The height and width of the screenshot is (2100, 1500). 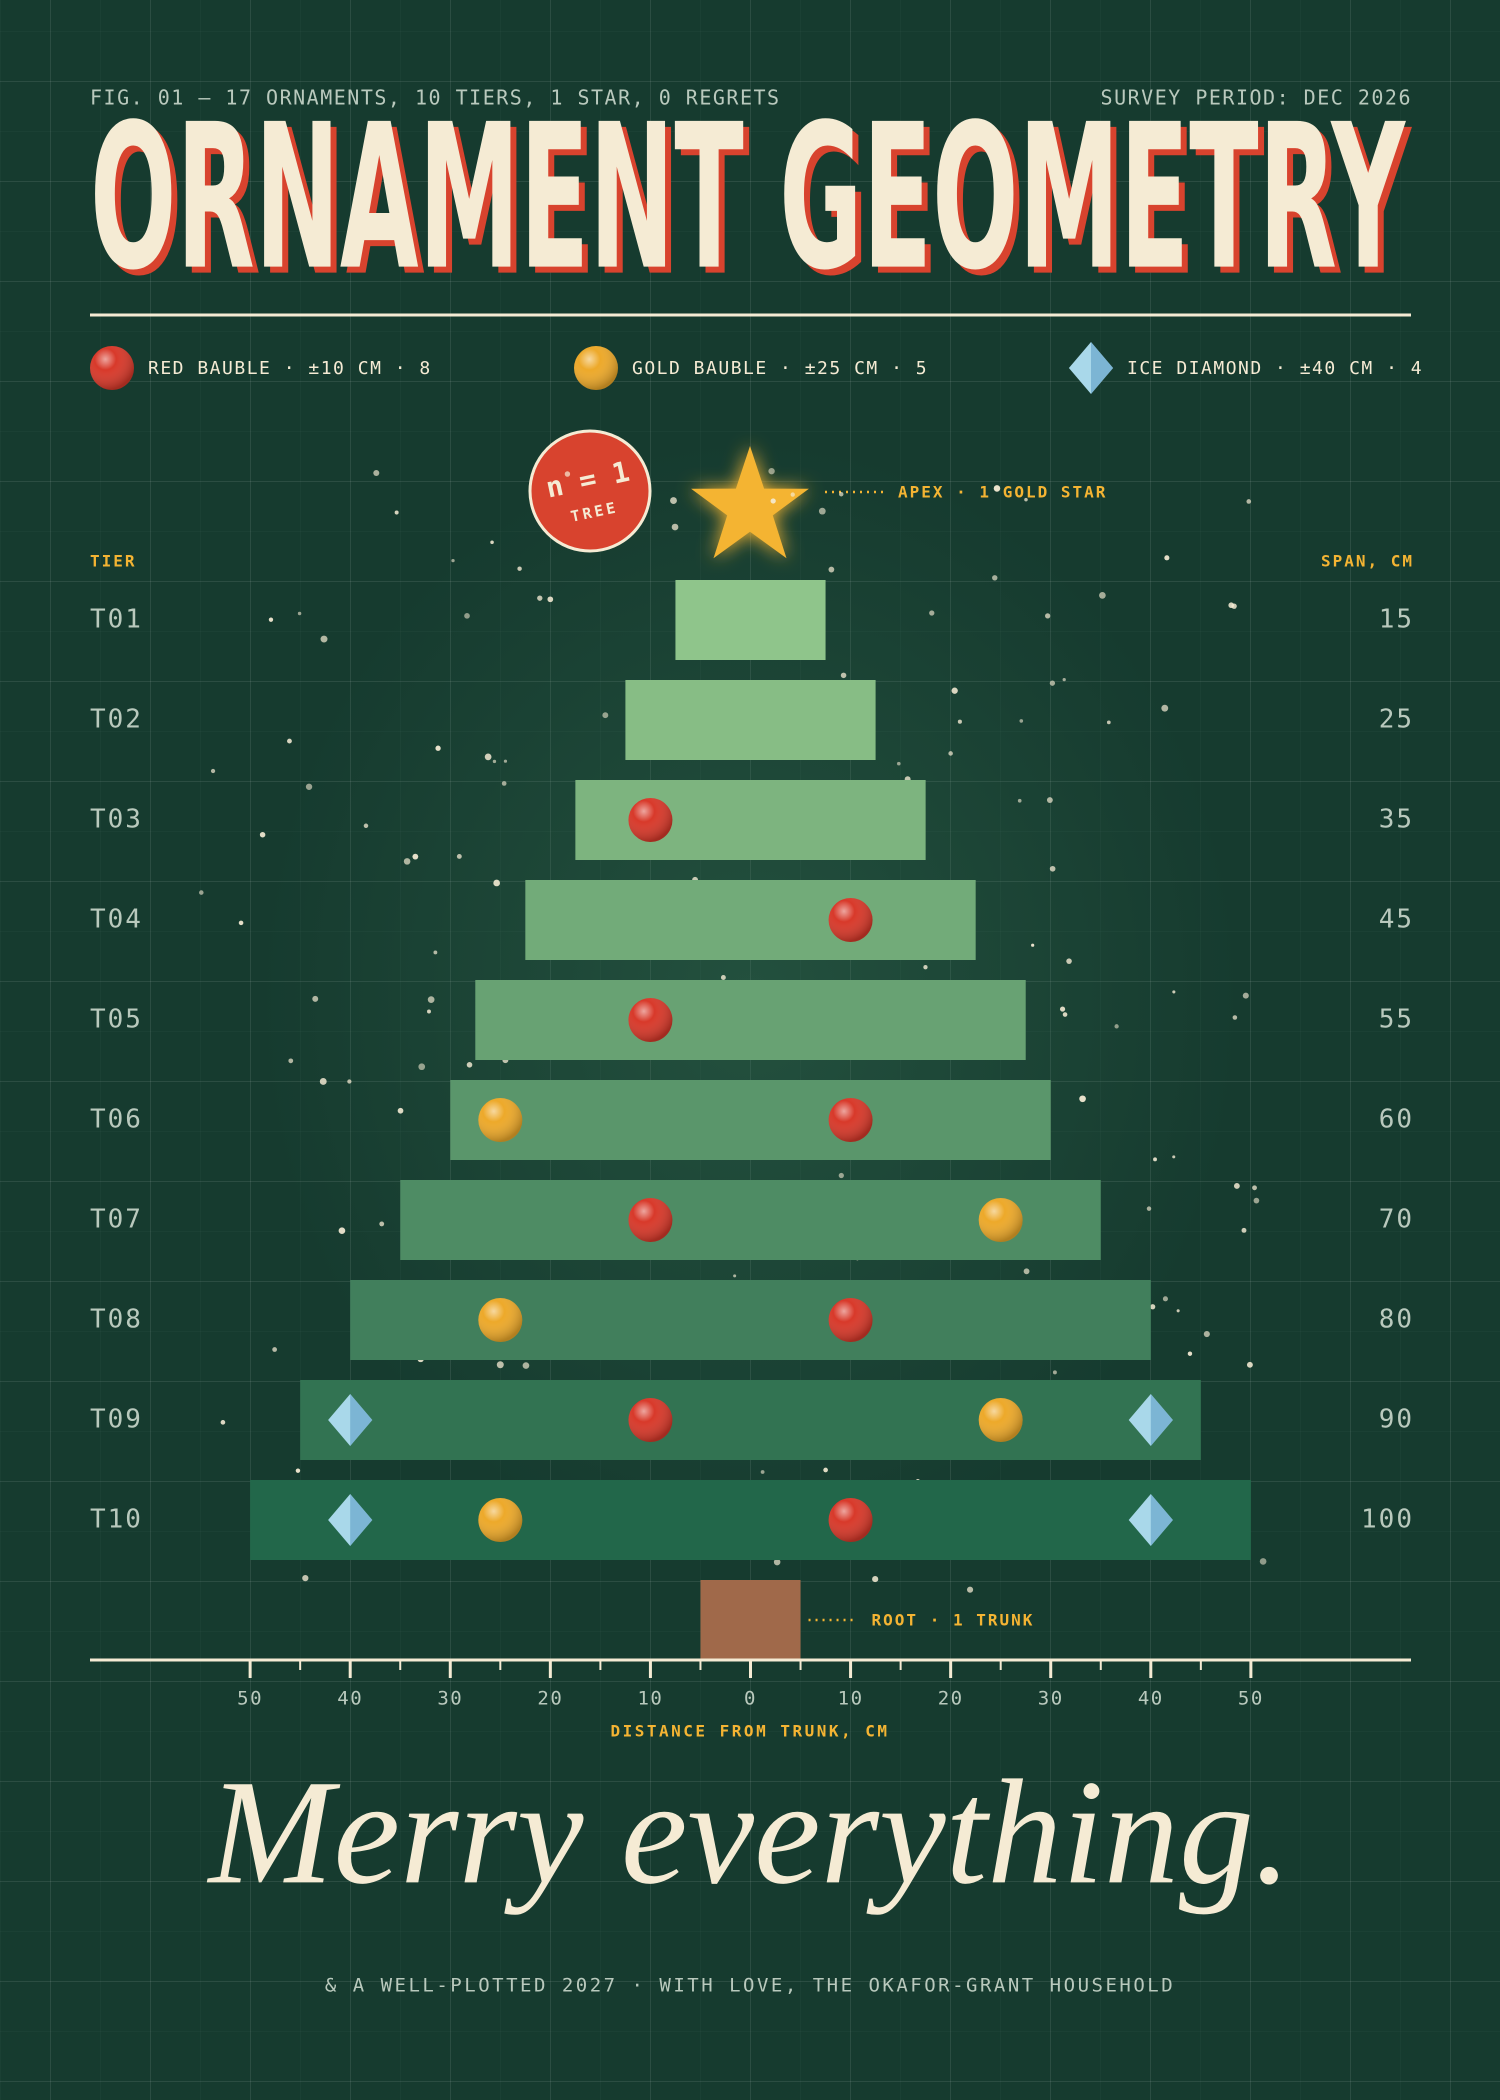 I want to click on tier-label: T04, so click(x=116, y=920).